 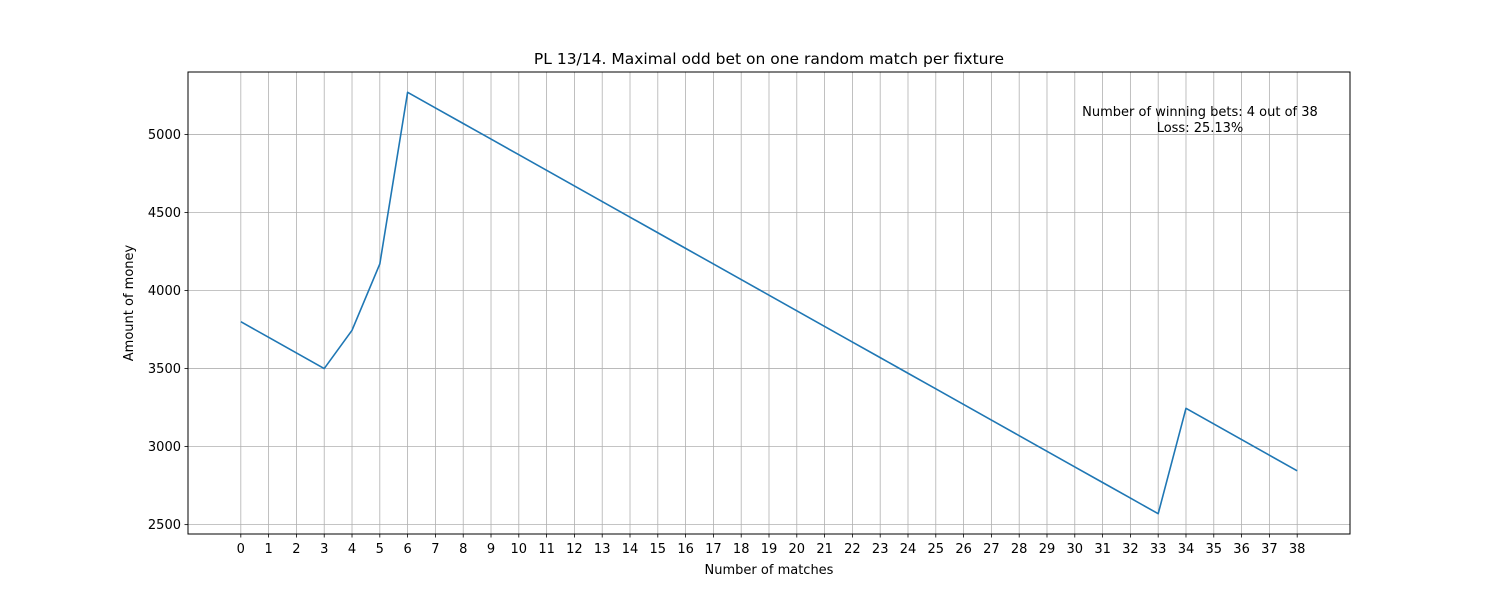 What do you see at coordinates (852, 549) in the screenshot?
I see `x-tick-label: 22` at bounding box center [852, 549].